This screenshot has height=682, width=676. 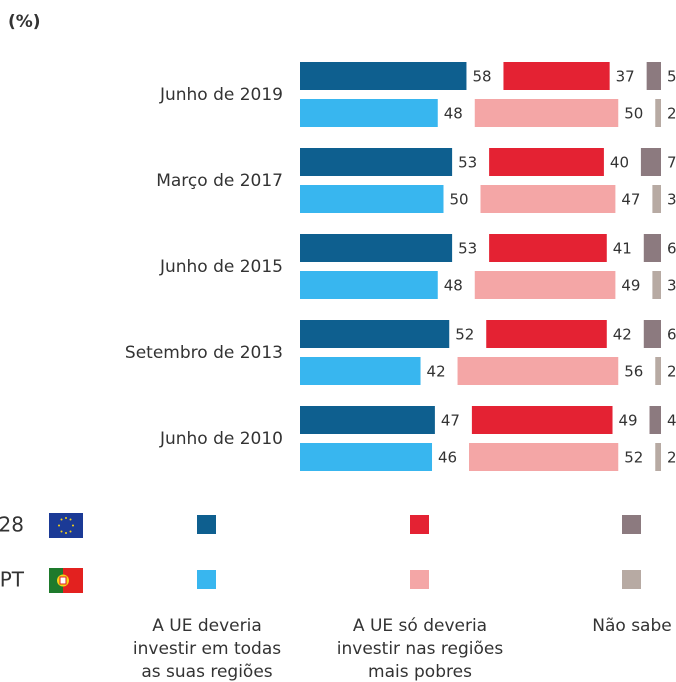 I want to click on value-label: 4, so click(x=671, y=421).